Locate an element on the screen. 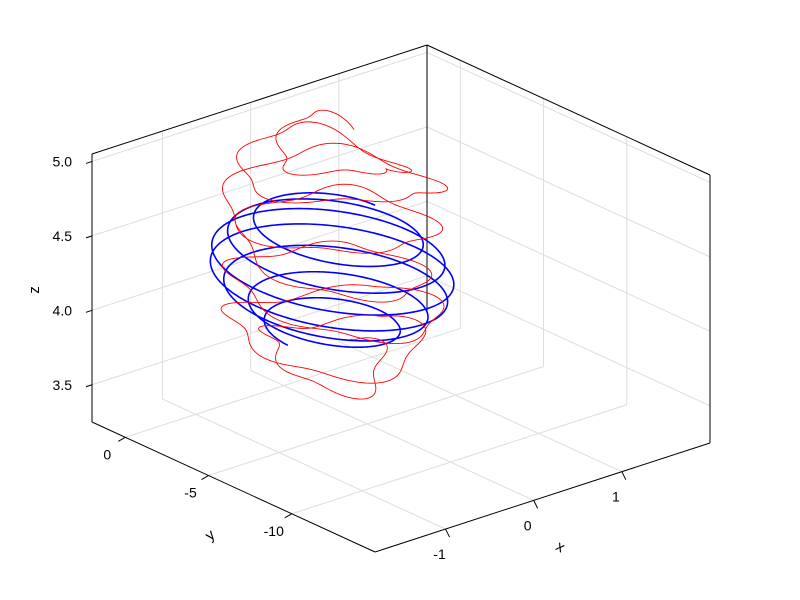 This screenshot has height=600, width=800. box-edge-front-left is located at coordinates (233, 487).